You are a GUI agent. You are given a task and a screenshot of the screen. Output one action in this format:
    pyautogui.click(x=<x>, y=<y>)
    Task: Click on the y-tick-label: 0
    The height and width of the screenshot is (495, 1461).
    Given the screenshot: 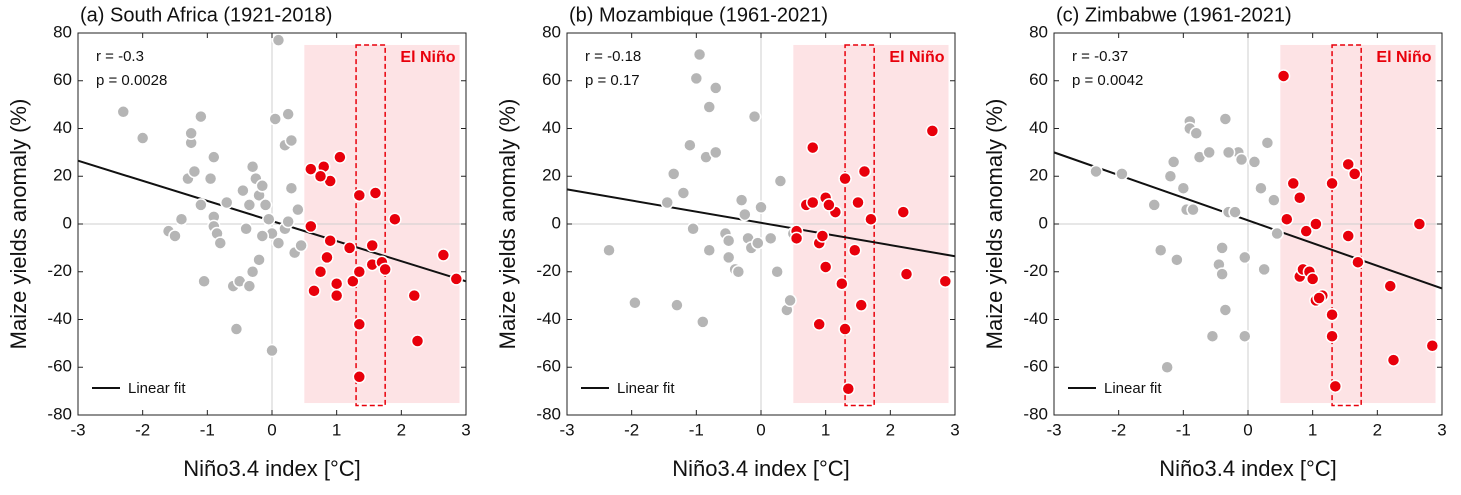 What is the action you would take?
    pyautogui.click(x=67, y=222)
    